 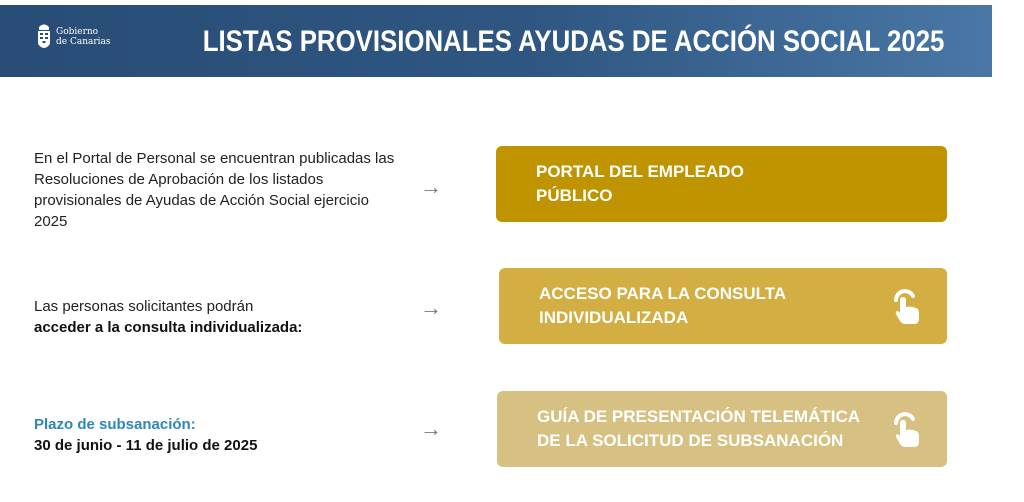 I want to click on logo-line2: de Canarias, so click(x=83, y=42).